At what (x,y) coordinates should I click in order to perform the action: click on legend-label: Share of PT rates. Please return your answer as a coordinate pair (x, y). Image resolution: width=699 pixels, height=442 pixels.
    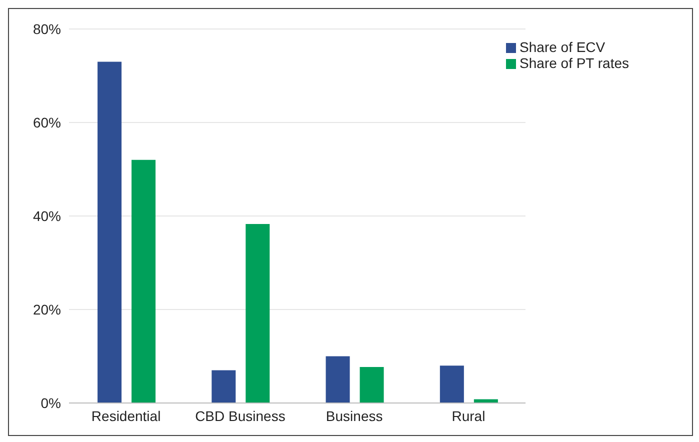
    Looking at the image, I should click on (574, 63).